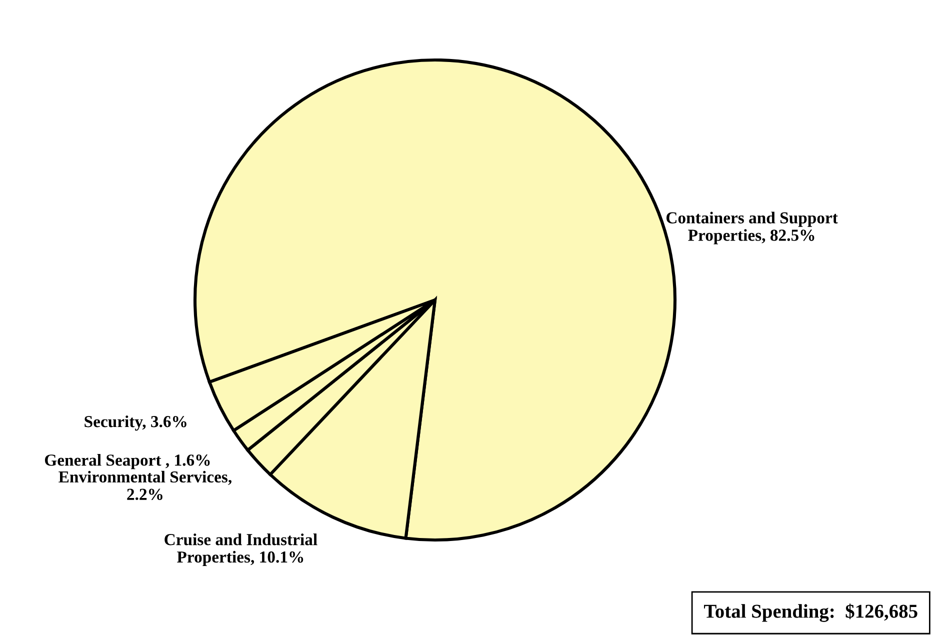  I want to click on slice-label: Security, 3.6%, so click(135, 423).